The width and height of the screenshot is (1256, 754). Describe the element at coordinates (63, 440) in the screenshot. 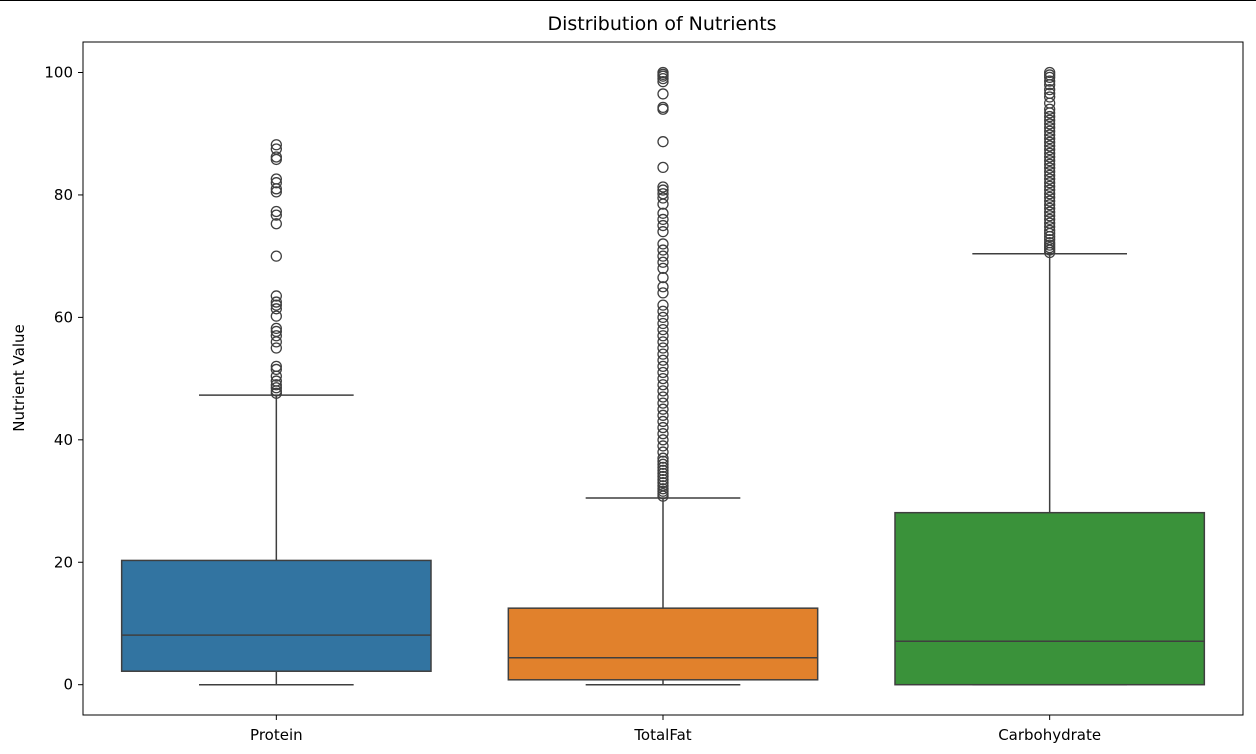

I see `y-tick-label: 40` at that location.